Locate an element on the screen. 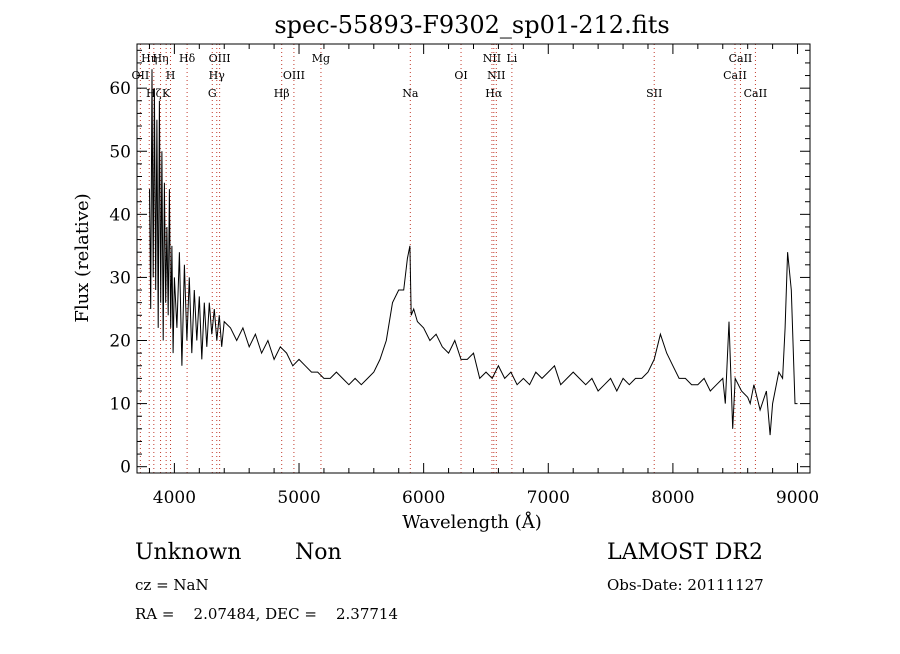  spectral-line-label: Mg is located at coordinates (321, 58).